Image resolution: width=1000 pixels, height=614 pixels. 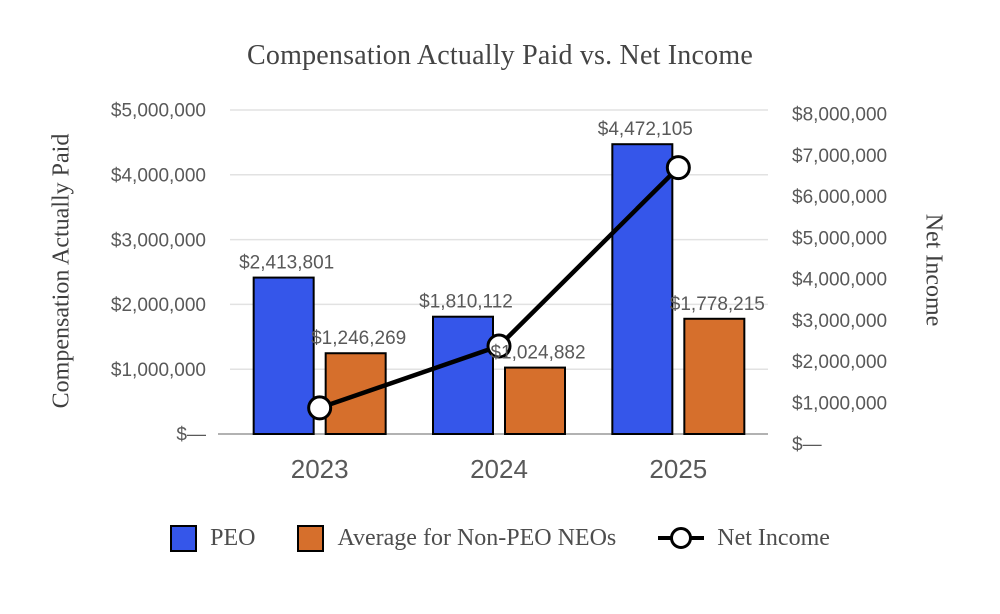 I want to click on x-axis-label-2024: 2024, so click(x=499, y=469).